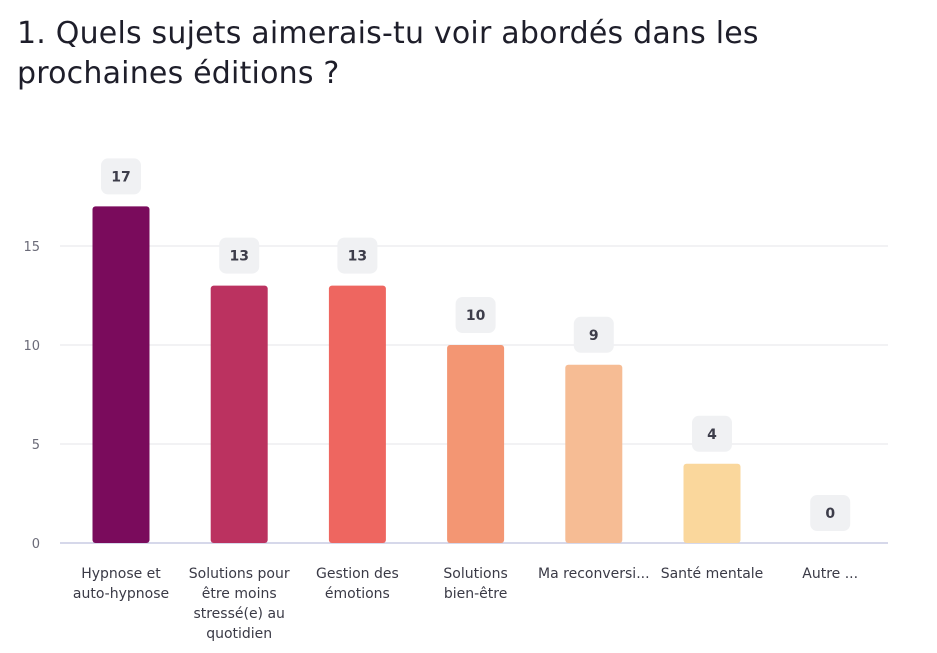 This screenshot has height=653, width=937. I want to click on value-label: 4, so click(712, 435).